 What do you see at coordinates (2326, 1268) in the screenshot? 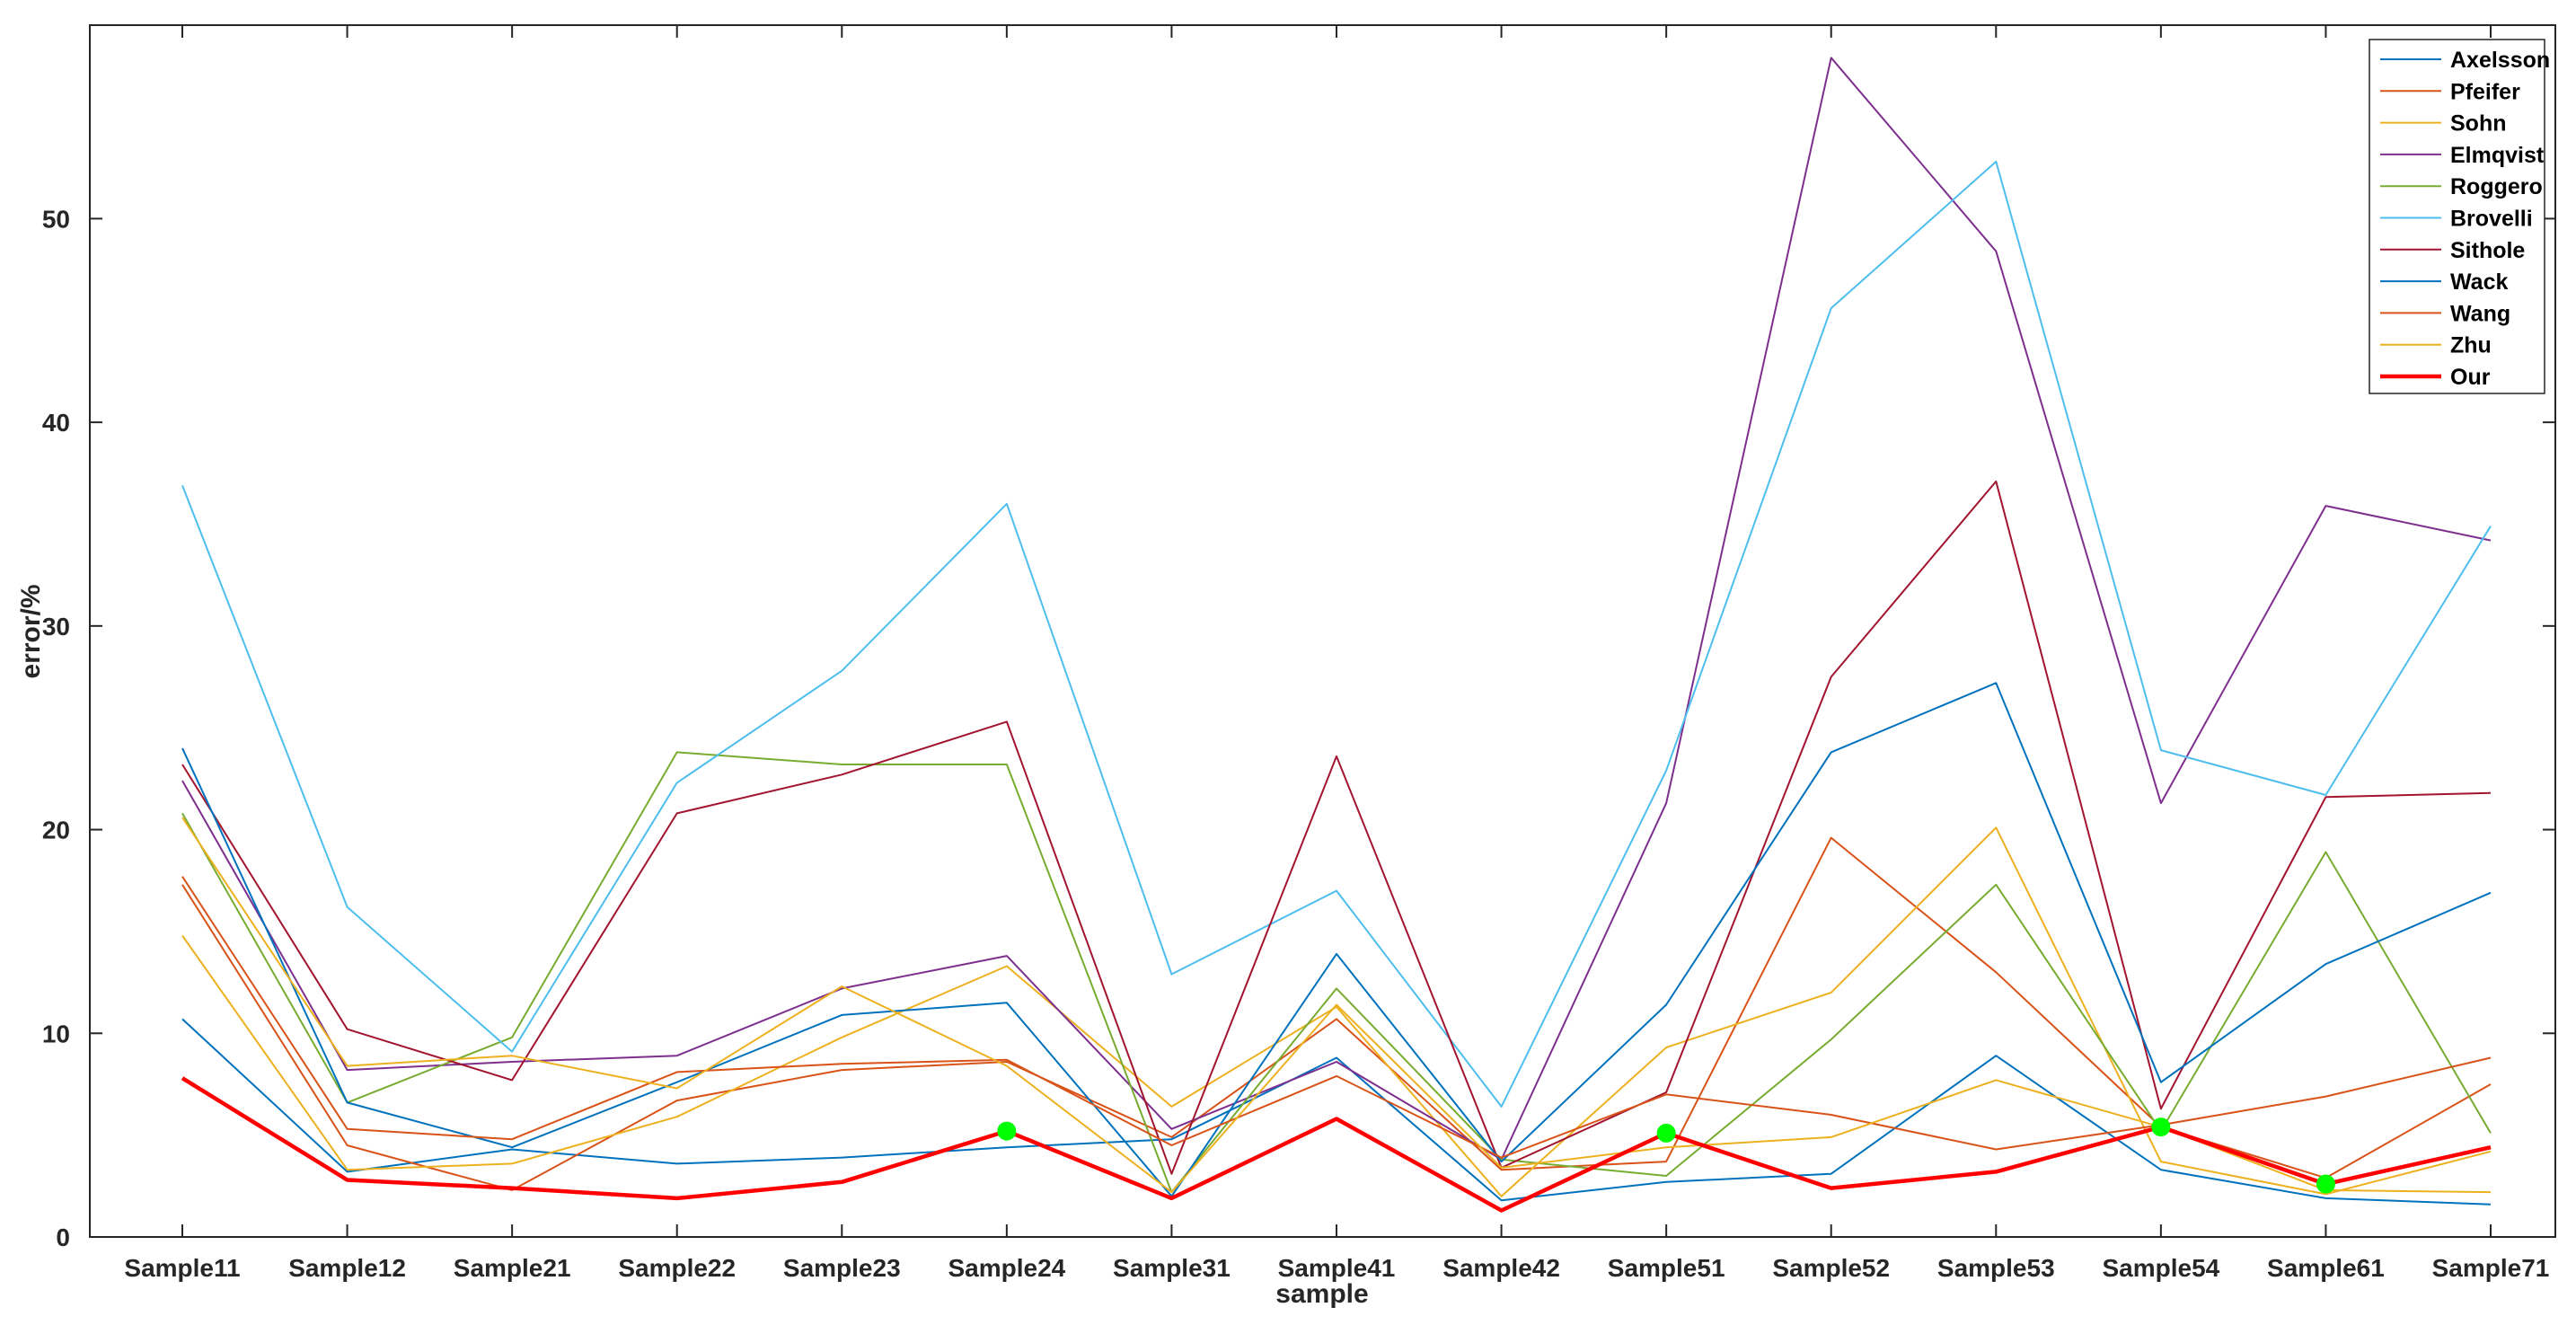
I see `x-tick-label: Sample61` at bounding box center [2326, 1268].